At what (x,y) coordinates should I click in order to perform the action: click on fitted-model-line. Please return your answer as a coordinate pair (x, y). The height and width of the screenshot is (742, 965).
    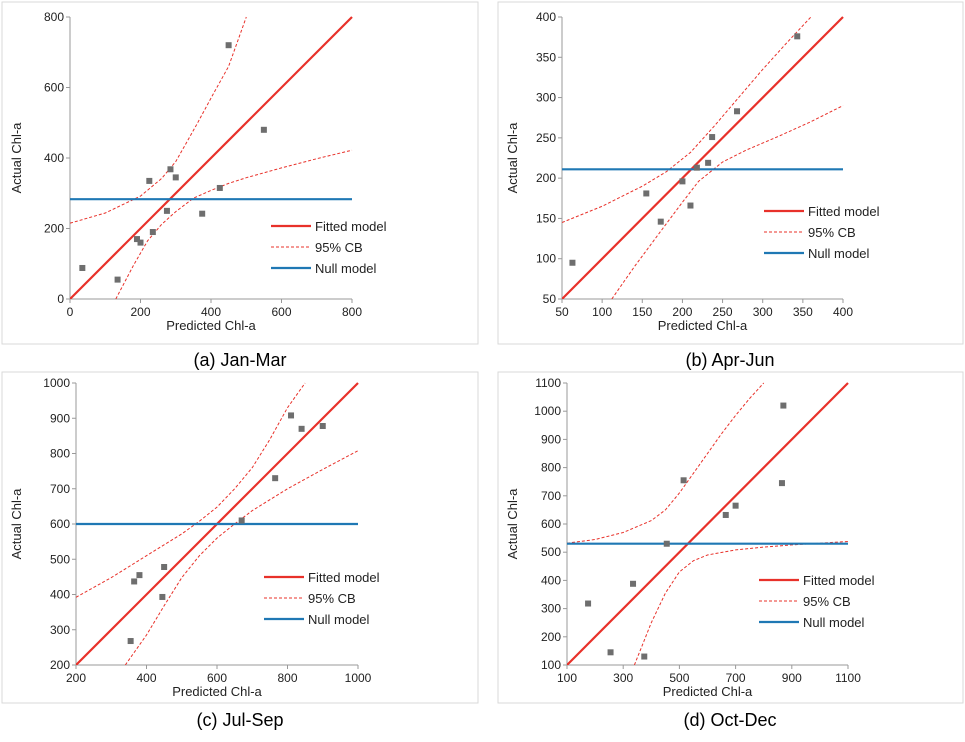
    Looking at the image, I should click on (703, 157).